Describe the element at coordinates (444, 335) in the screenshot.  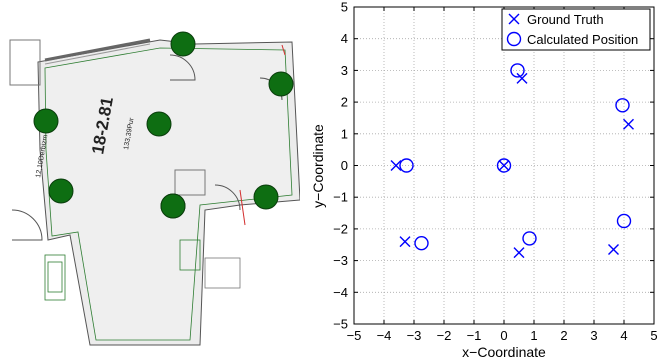
I see `x-tick-label: −2` at that location.